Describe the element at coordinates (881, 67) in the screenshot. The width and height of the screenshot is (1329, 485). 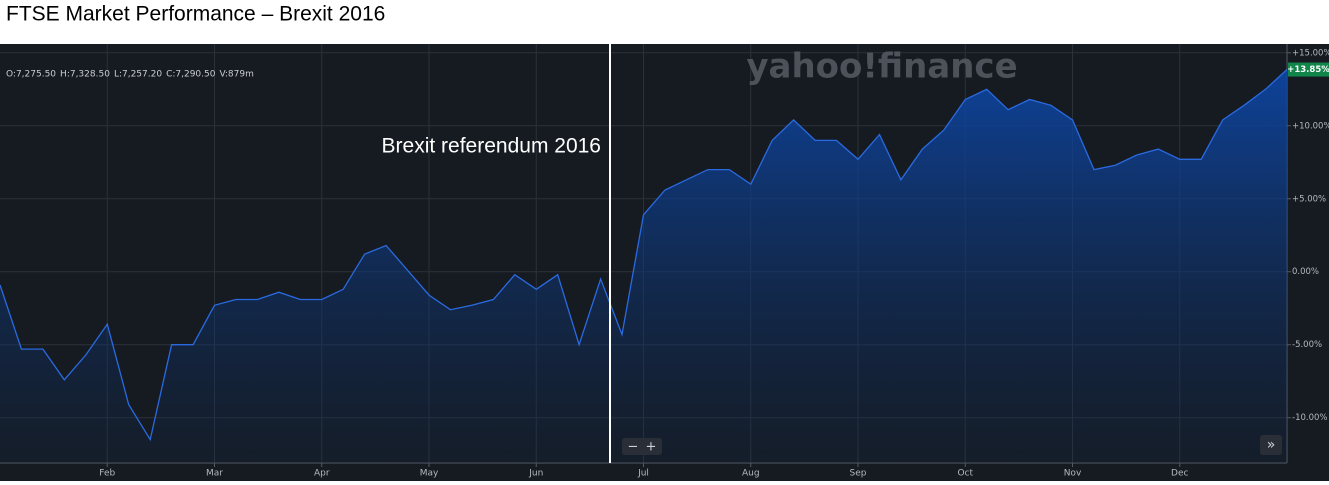
I see `watermark: yahoo!finance` at that location.